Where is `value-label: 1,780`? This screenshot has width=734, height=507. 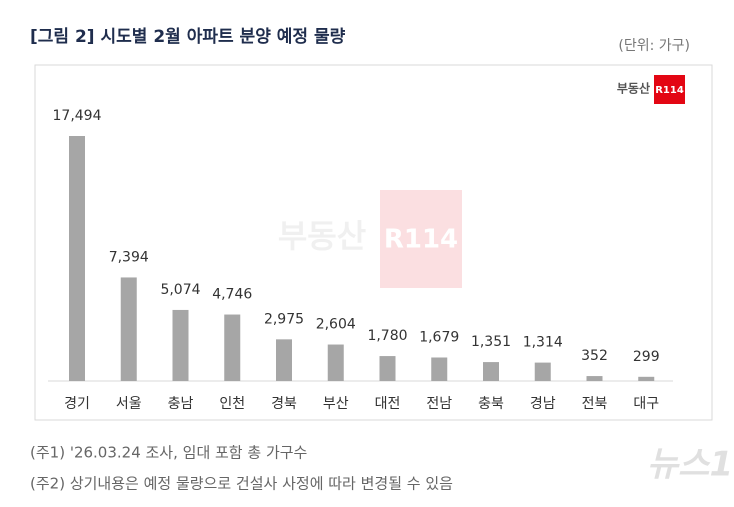
value-label: 1,780 is located at coordinates (387, 336).